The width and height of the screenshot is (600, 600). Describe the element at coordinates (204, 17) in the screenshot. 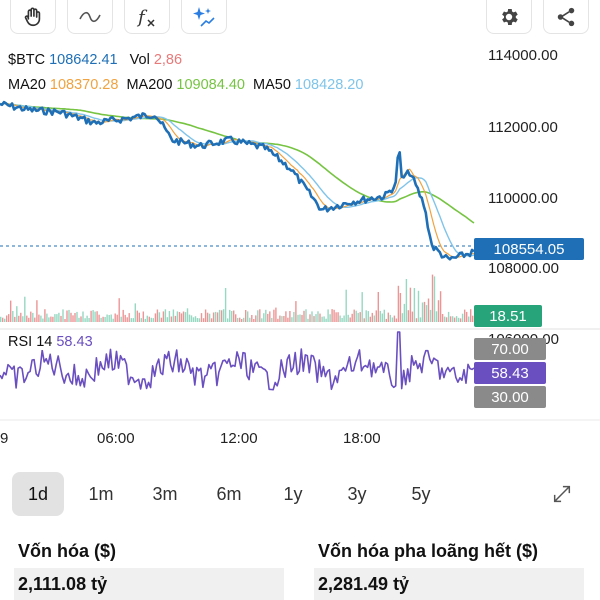

I see `ai-sparkle-button` at that location.